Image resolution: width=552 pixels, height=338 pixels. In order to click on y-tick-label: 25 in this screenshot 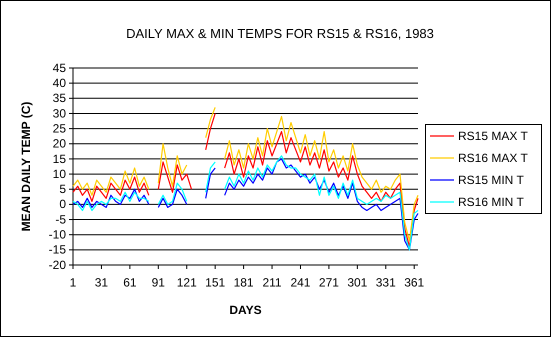, I will do `click(59, 128)`.